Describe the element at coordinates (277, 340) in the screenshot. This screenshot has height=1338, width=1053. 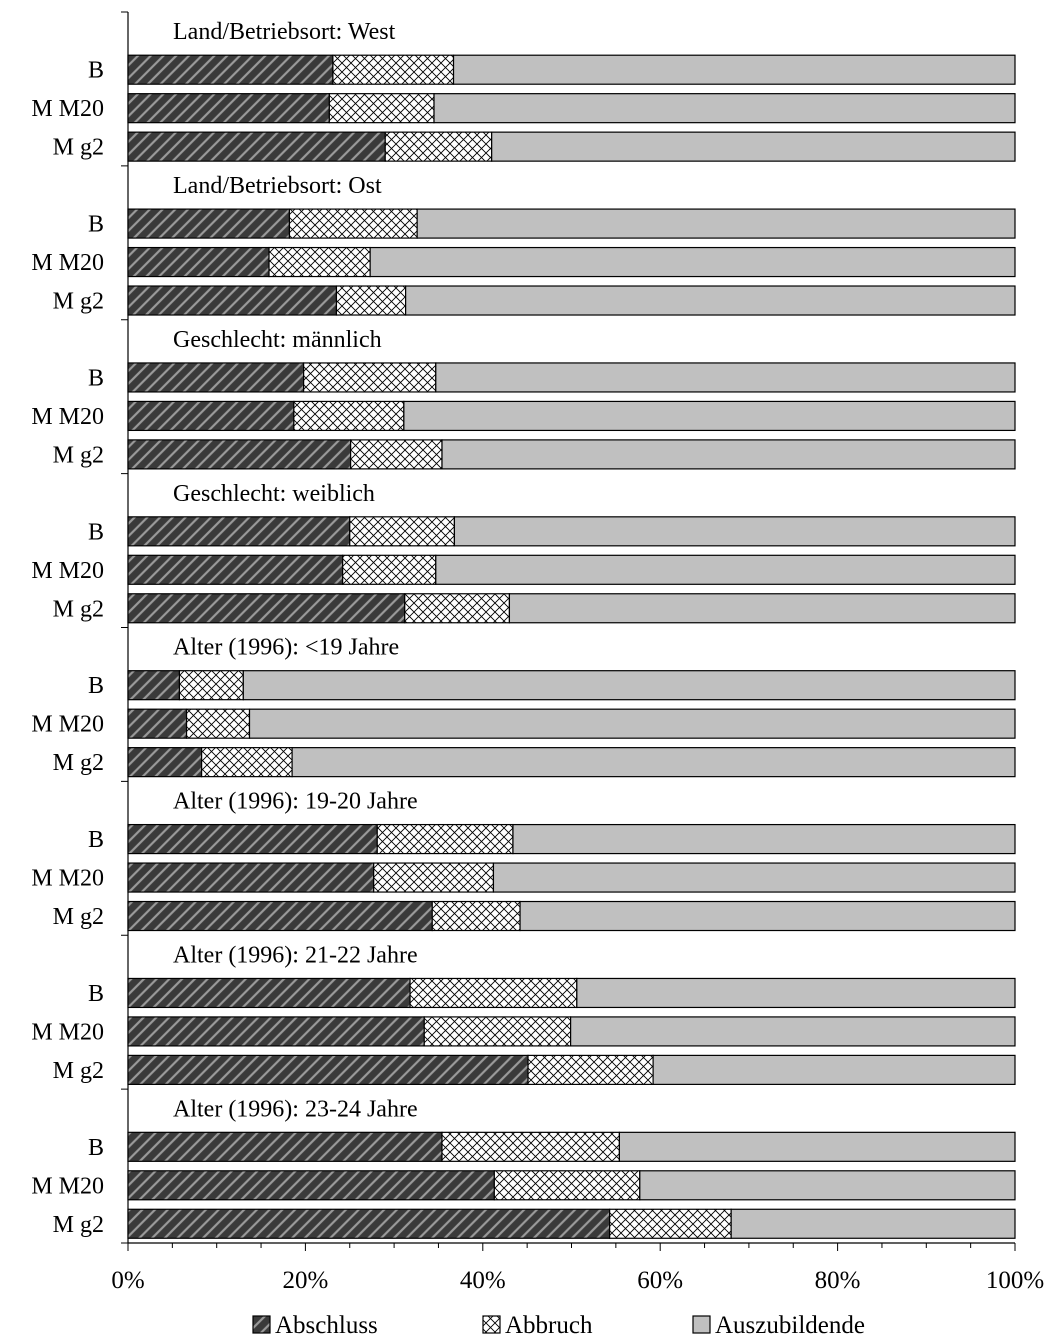
I see `group-label: Geschlecht: männlich` at that location.